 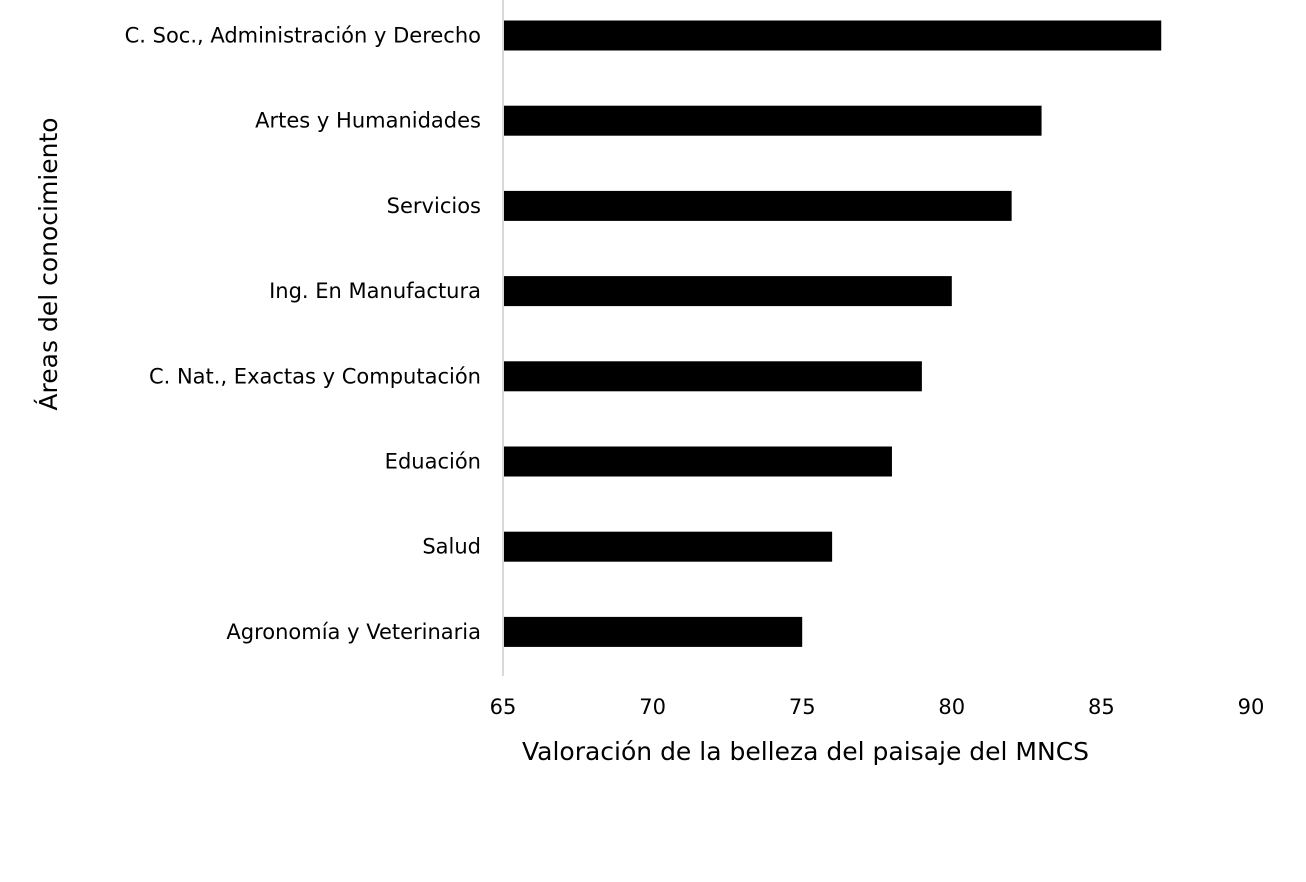 What do you see at coordinates (1251, 707) in the screenshot?
I see `x-tick-label: 90` at bounding box center [1251, 707].